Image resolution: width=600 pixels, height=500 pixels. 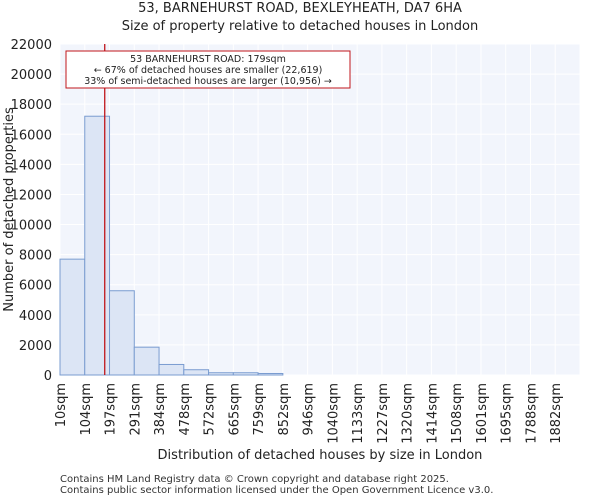 What do you see at coordinates (31, 45) in the screenshot?
I see `y-tick-label: 22000` at bounding box center [31, 45].